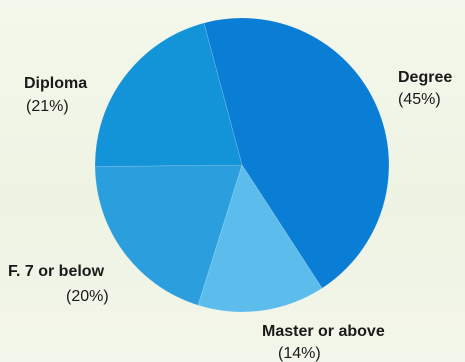 The height and width of the screenshot is (362, 465). I want to click on slice-f7-or-below, so click(168, 235).